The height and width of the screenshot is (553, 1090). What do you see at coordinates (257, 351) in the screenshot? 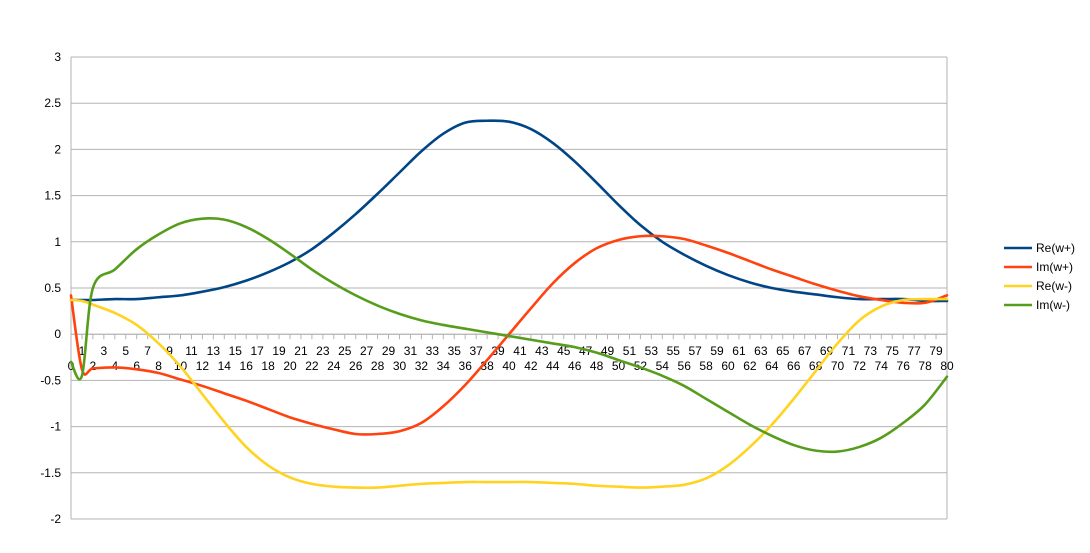
I see `x-tick-label: 17` at bounding box center [257, 351].